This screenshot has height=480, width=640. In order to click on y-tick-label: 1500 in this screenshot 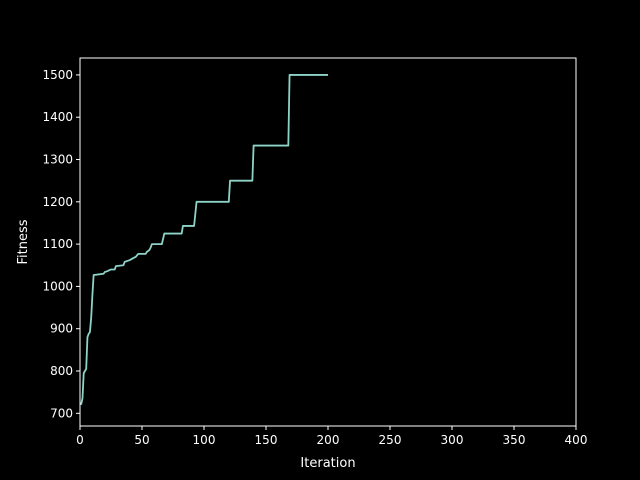, I will do `click(57, 75)`.